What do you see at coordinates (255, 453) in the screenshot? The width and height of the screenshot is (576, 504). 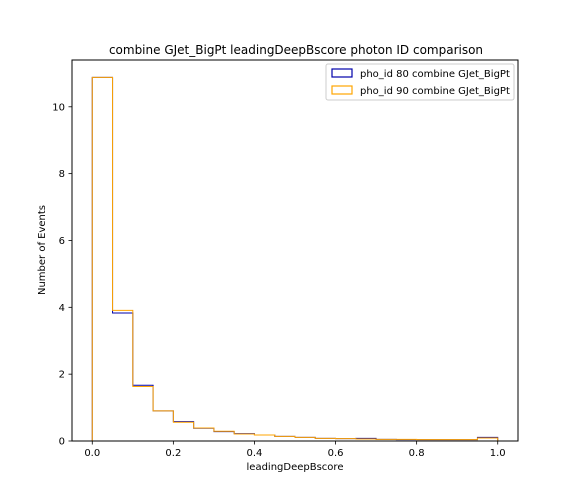 I see `x-tick-label: 0.4` at bounding box center [255, 453].